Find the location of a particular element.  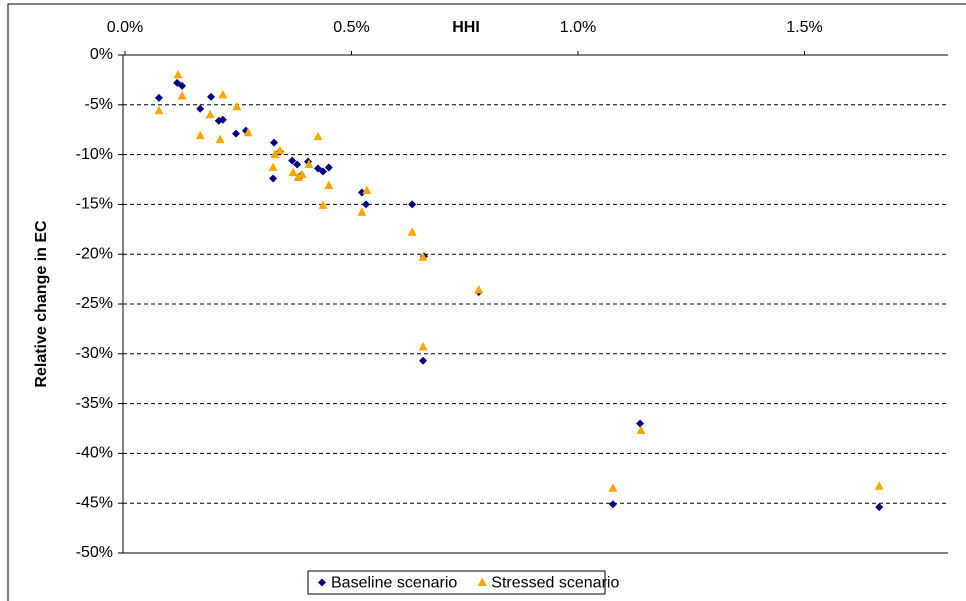

y-tick-label: -45% is located at coordinates (94, 502).